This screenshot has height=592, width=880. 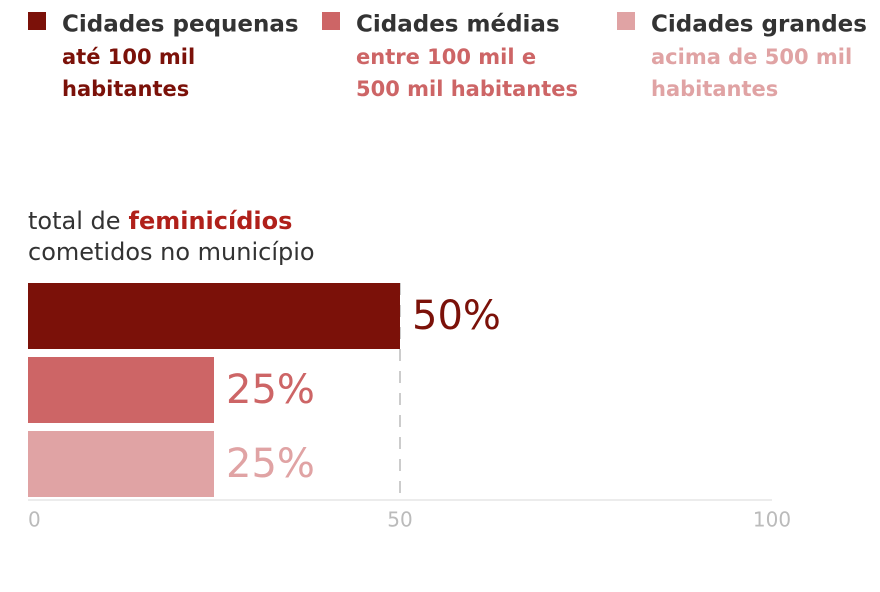 What do you see at coordinates (458, 25) in the screenshot?
I see `legend-label: Cidades médias` at bounding box center [458, 25].